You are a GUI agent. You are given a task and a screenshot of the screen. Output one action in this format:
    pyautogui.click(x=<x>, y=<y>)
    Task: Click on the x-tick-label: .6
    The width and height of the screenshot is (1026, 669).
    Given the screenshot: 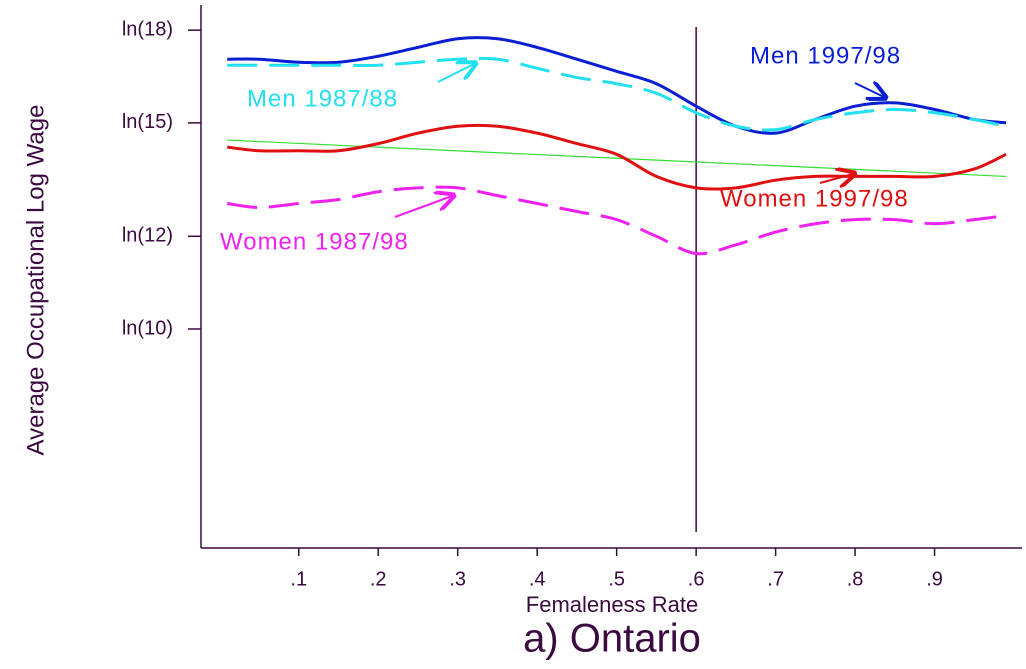 What is the action you would take?
    pyautogui.click(x=696, y=579)
    